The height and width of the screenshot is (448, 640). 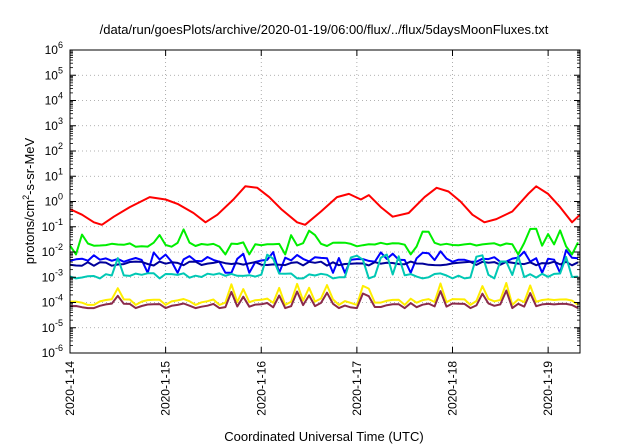 What do you see at coordinates (54, 149) in the screenshot?
I see `y-tick-label: 10²` at bounding box center [54, 149].